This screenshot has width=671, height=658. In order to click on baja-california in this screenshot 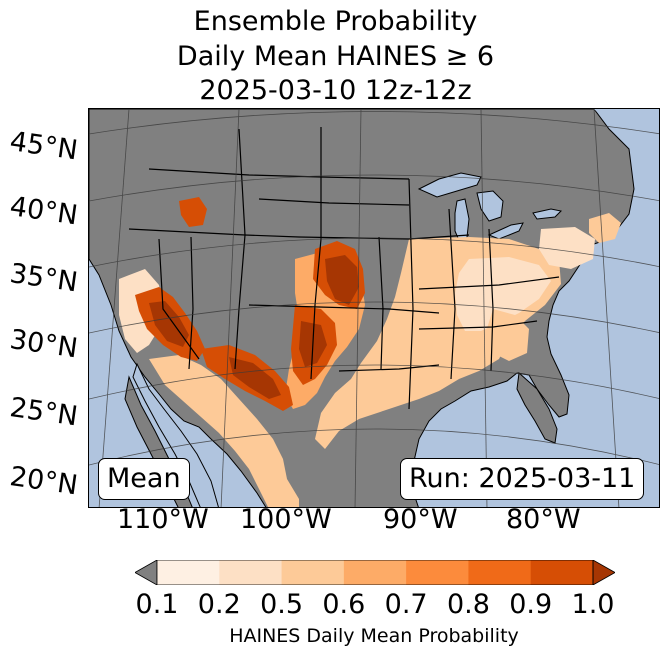, I will do `click(175, 434)`.